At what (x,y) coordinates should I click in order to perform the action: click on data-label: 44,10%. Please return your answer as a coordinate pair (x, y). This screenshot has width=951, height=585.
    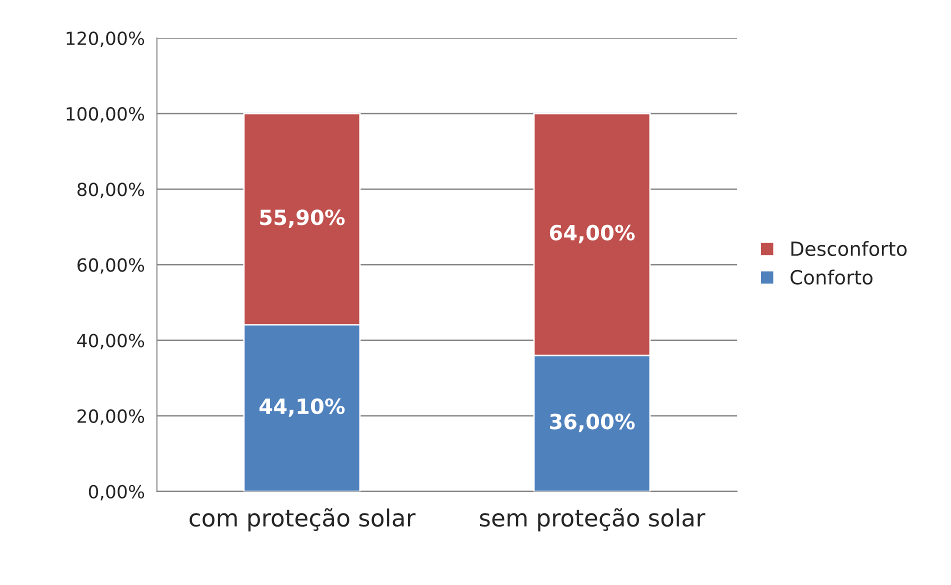
    Looking at the image, I should click on (302, 407).